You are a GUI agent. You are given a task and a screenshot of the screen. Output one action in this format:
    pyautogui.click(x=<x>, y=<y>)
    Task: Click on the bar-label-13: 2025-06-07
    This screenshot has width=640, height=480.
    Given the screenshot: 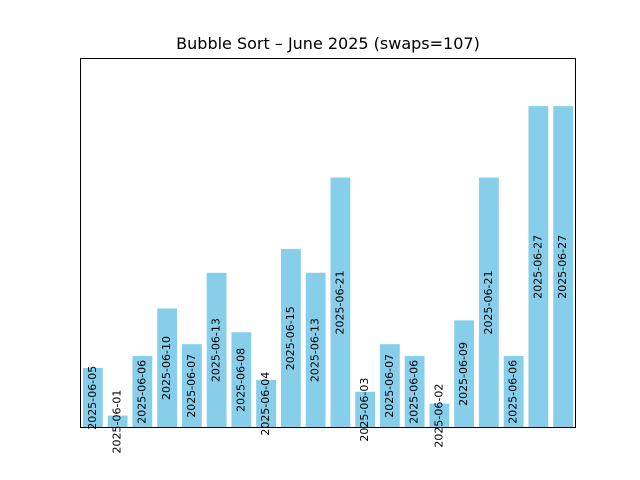 What is the action you would take?
    pyautogui.click(x=389, y=386)
    